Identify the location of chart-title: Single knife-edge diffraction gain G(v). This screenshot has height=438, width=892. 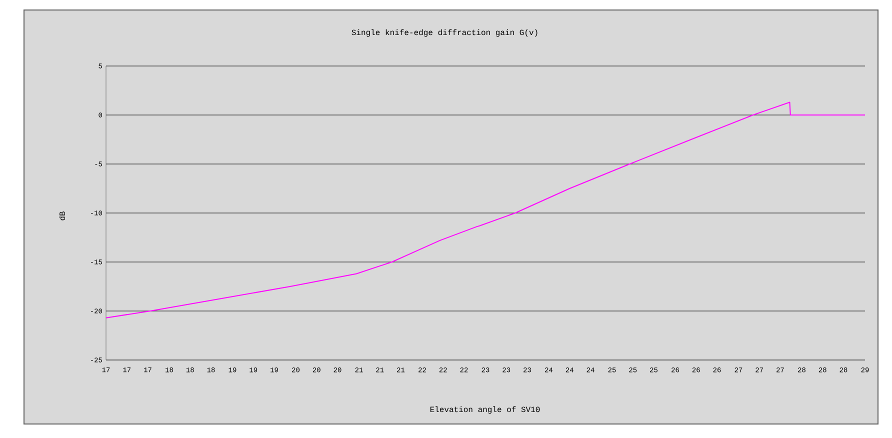
(445, 33).